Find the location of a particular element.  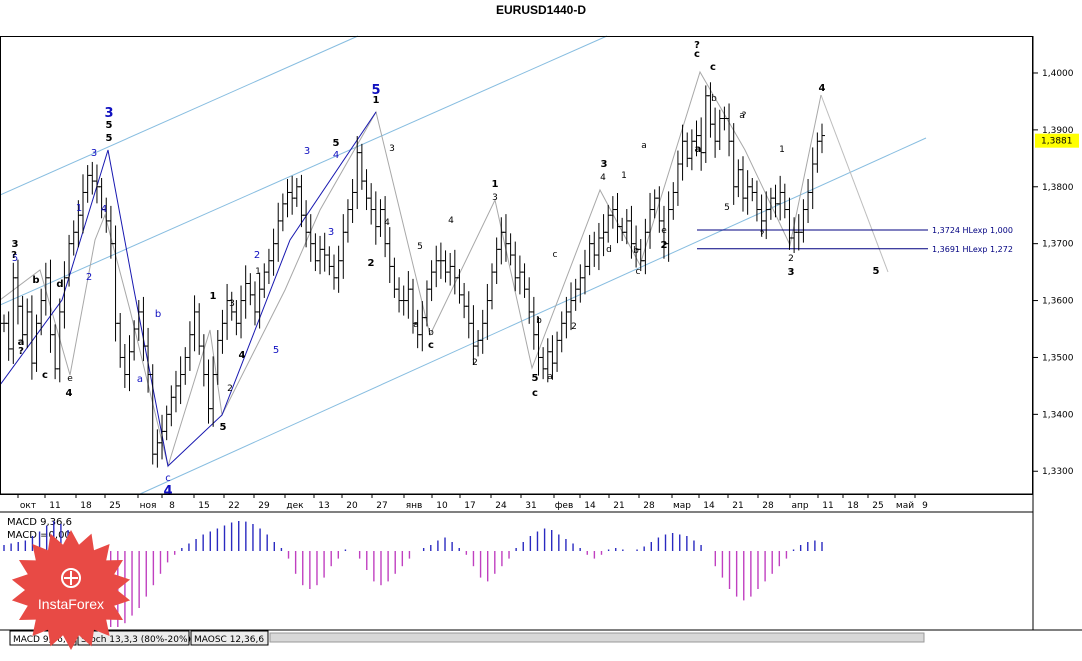

current-price-badge is located at coordinates (1057, 140).